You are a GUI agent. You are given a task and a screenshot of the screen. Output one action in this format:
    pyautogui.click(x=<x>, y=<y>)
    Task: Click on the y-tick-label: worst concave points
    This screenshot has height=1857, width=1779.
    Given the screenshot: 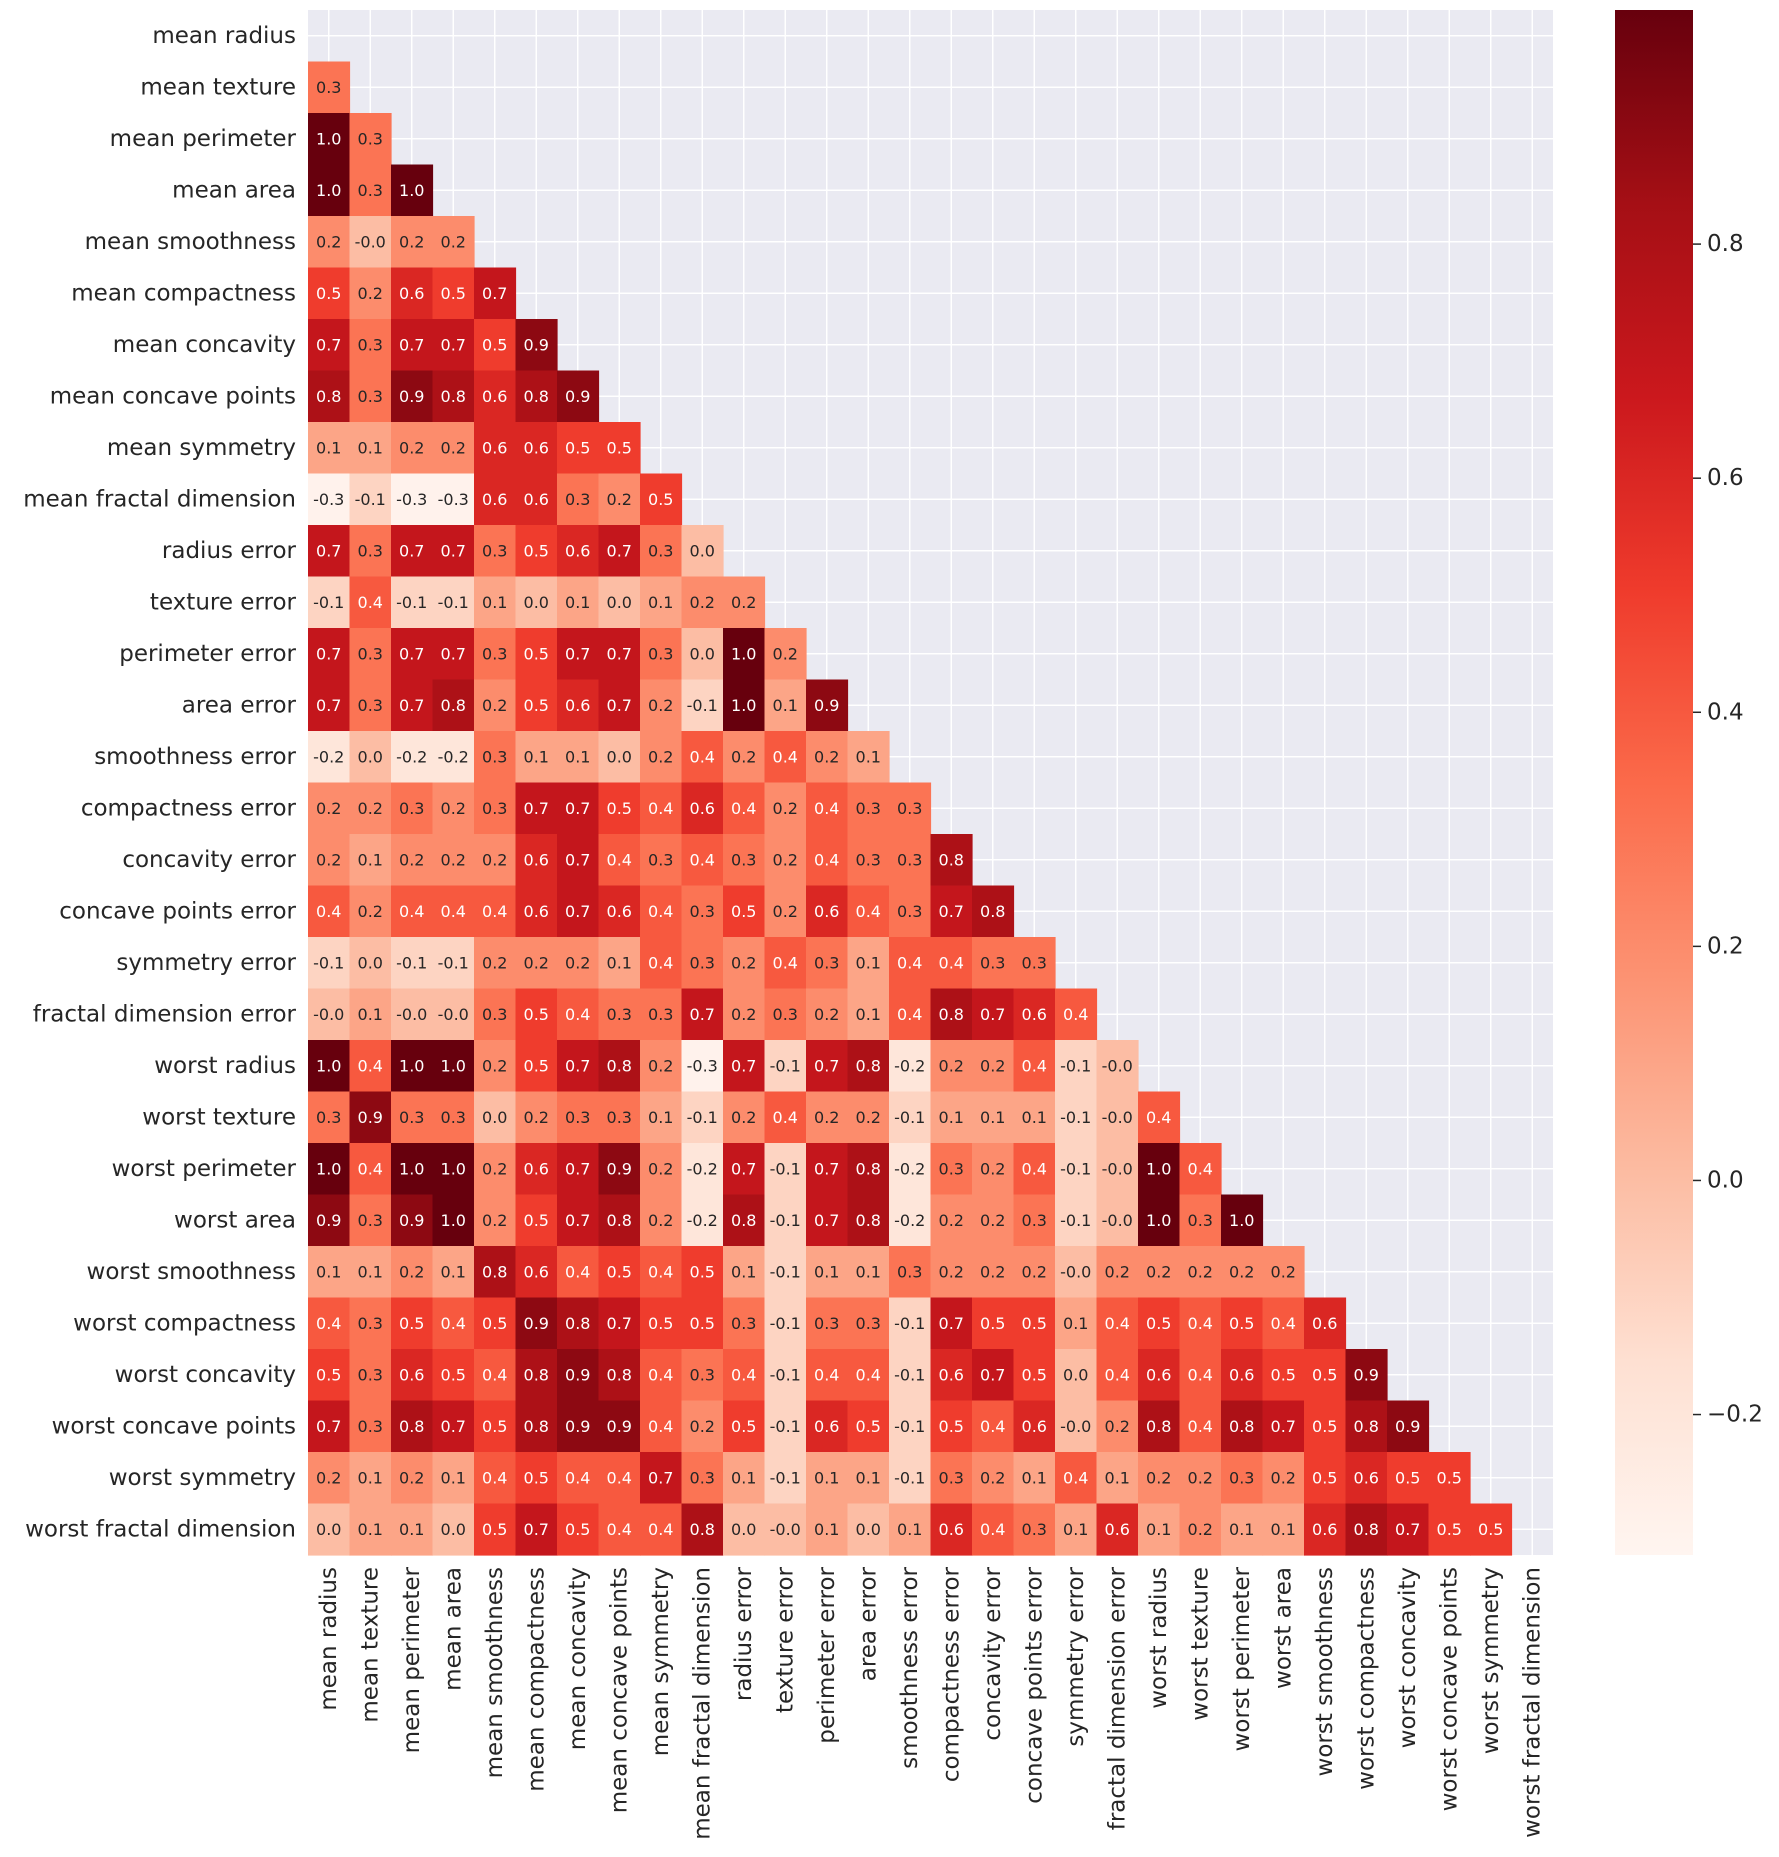 What is the action you would take?
    pyautogui.click(x=174, y=1426)
    